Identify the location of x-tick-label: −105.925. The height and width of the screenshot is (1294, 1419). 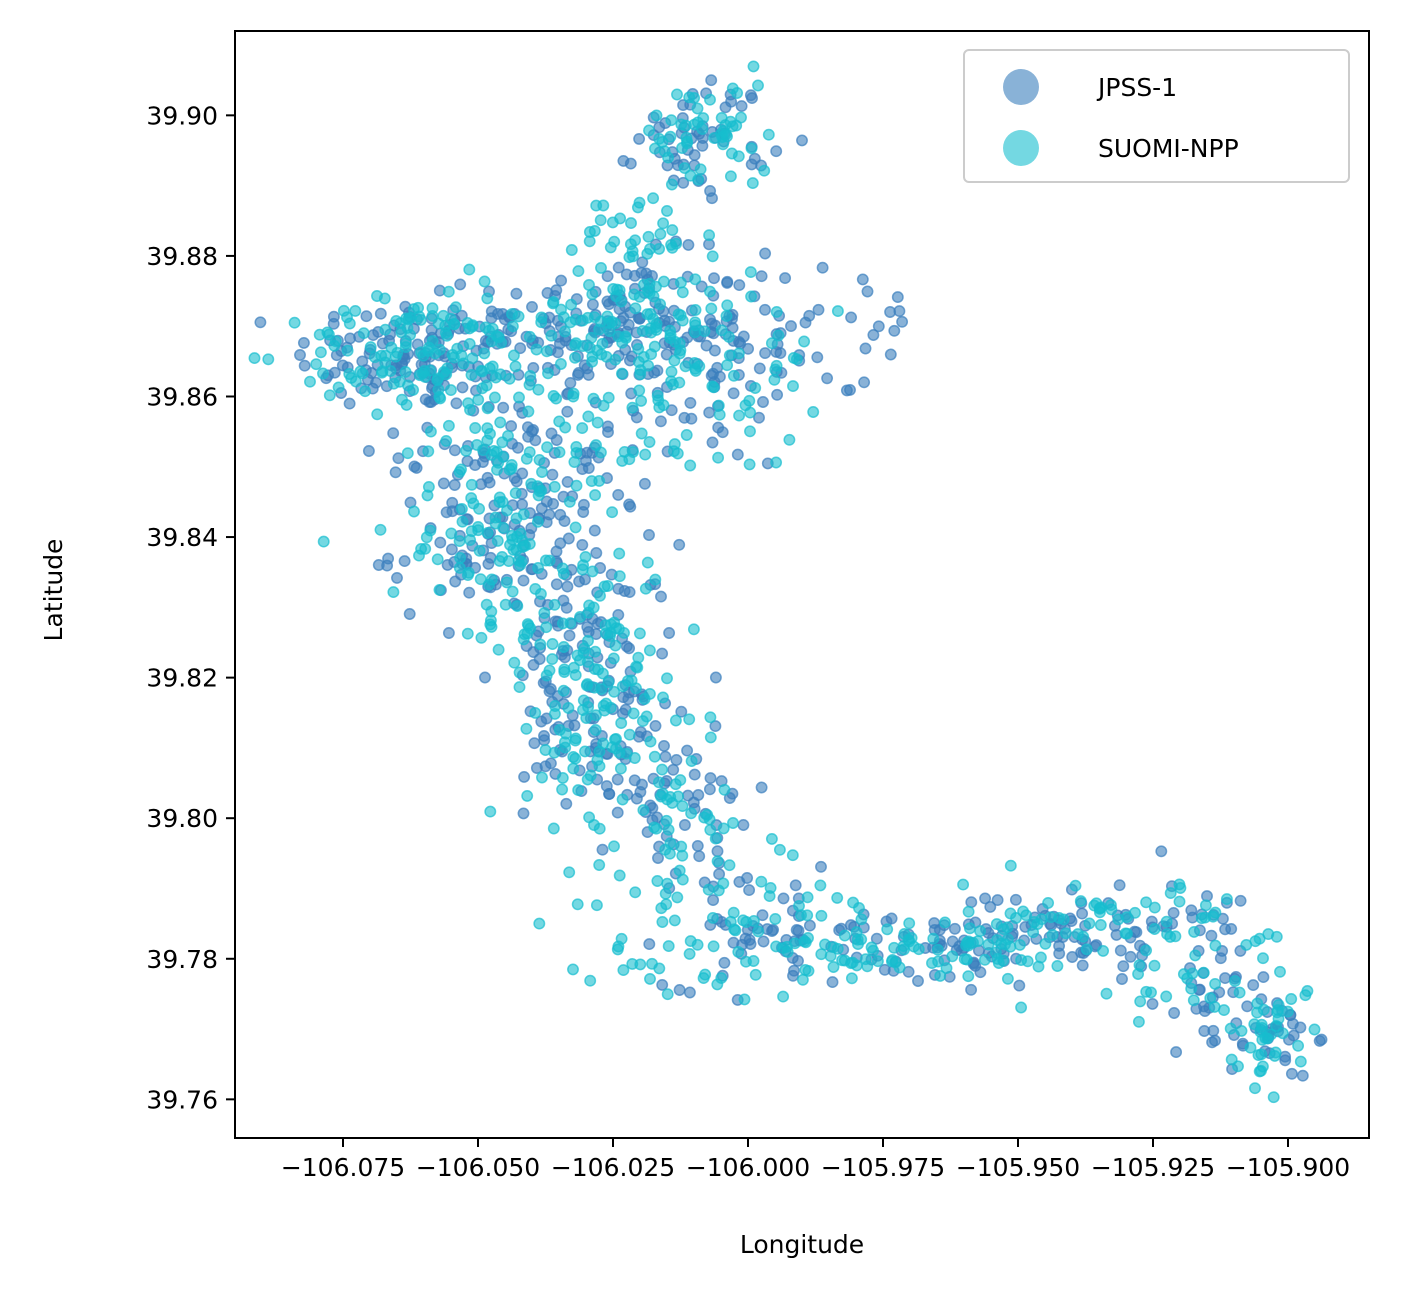
(1153, 1167).